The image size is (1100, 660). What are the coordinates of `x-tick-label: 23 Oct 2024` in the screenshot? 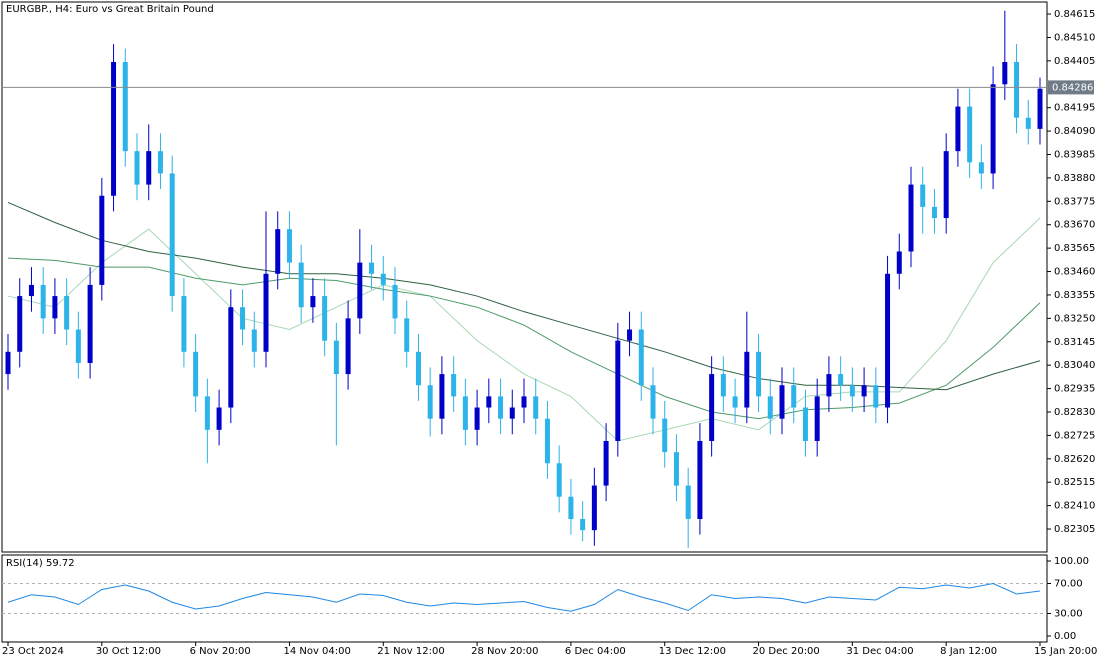 It's located at (33, 651).